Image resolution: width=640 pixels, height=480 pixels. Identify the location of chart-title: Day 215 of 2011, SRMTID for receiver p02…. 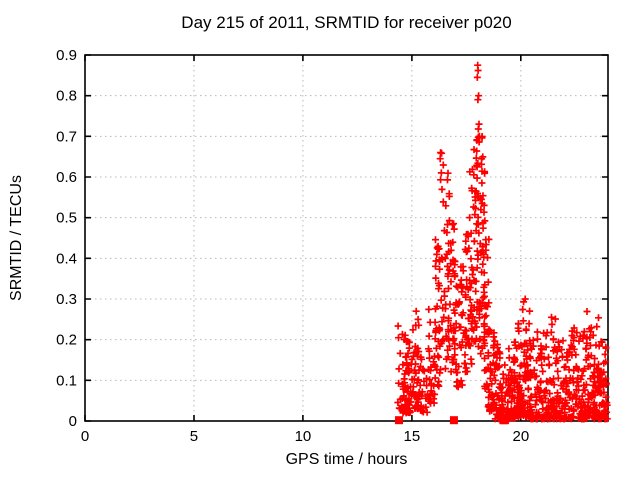
(346, 22).